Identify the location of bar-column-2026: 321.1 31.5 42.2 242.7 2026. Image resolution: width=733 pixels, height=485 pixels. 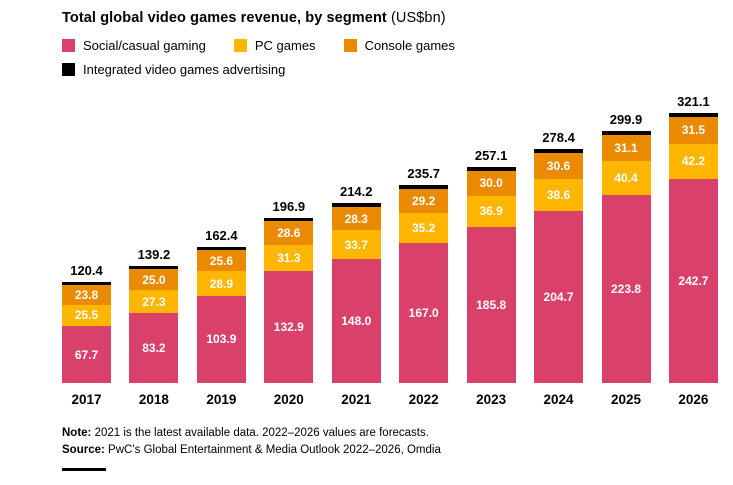
(693, 249).